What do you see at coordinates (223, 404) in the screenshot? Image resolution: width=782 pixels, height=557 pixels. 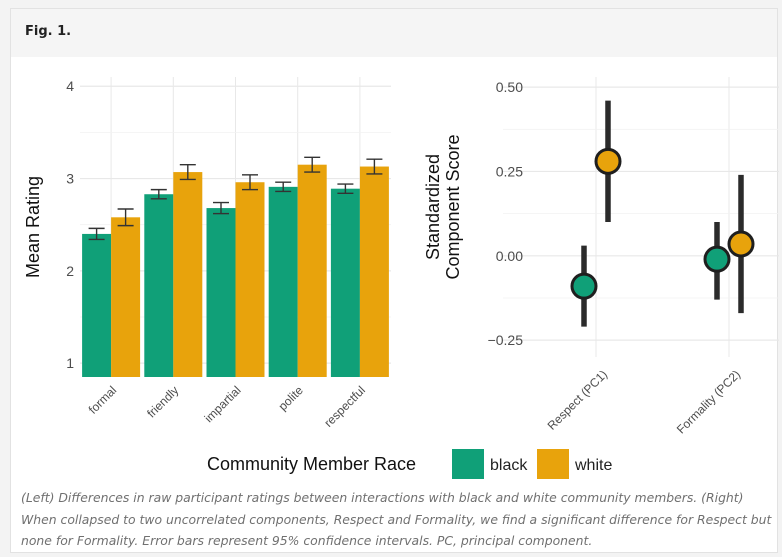 I see `left-x-tick-label-impartial: impartial` at bounding box center [223, 404].